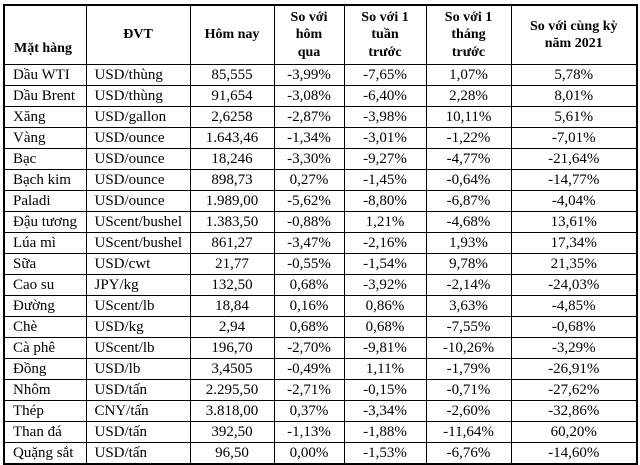  What do you see at coordinates (385, 348) in the screenshot?
I see `cell-vs-1-week-prior: -9,81%` at bounding box center [385, 348].